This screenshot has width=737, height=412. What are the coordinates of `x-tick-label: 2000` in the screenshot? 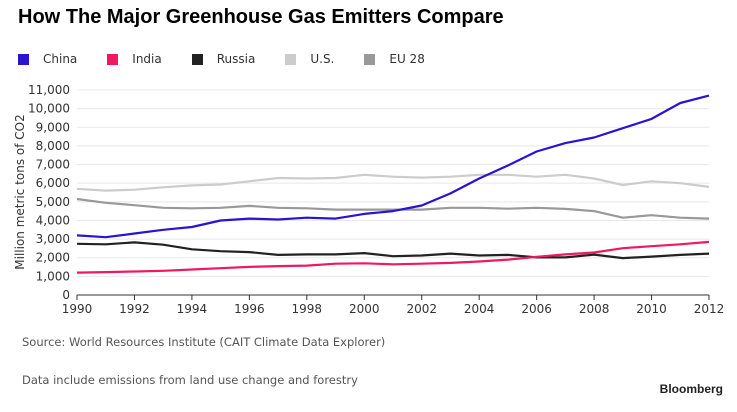 It's located at (364, 309).